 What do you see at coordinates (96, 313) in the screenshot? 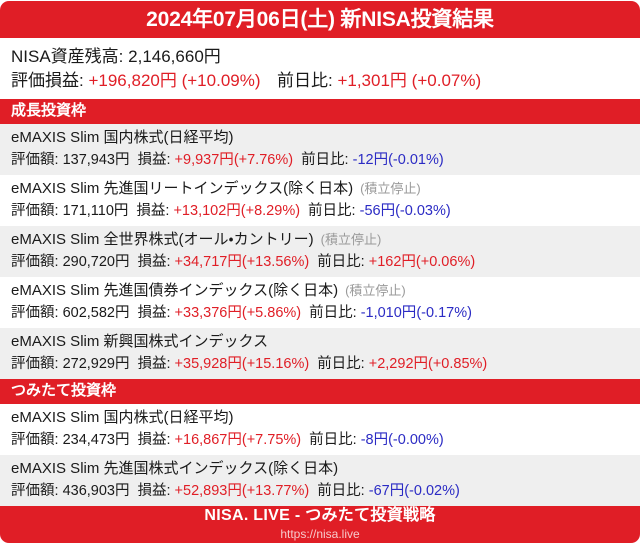
I see `valuation-value: 602,582円` at bounding box center [96, 313].